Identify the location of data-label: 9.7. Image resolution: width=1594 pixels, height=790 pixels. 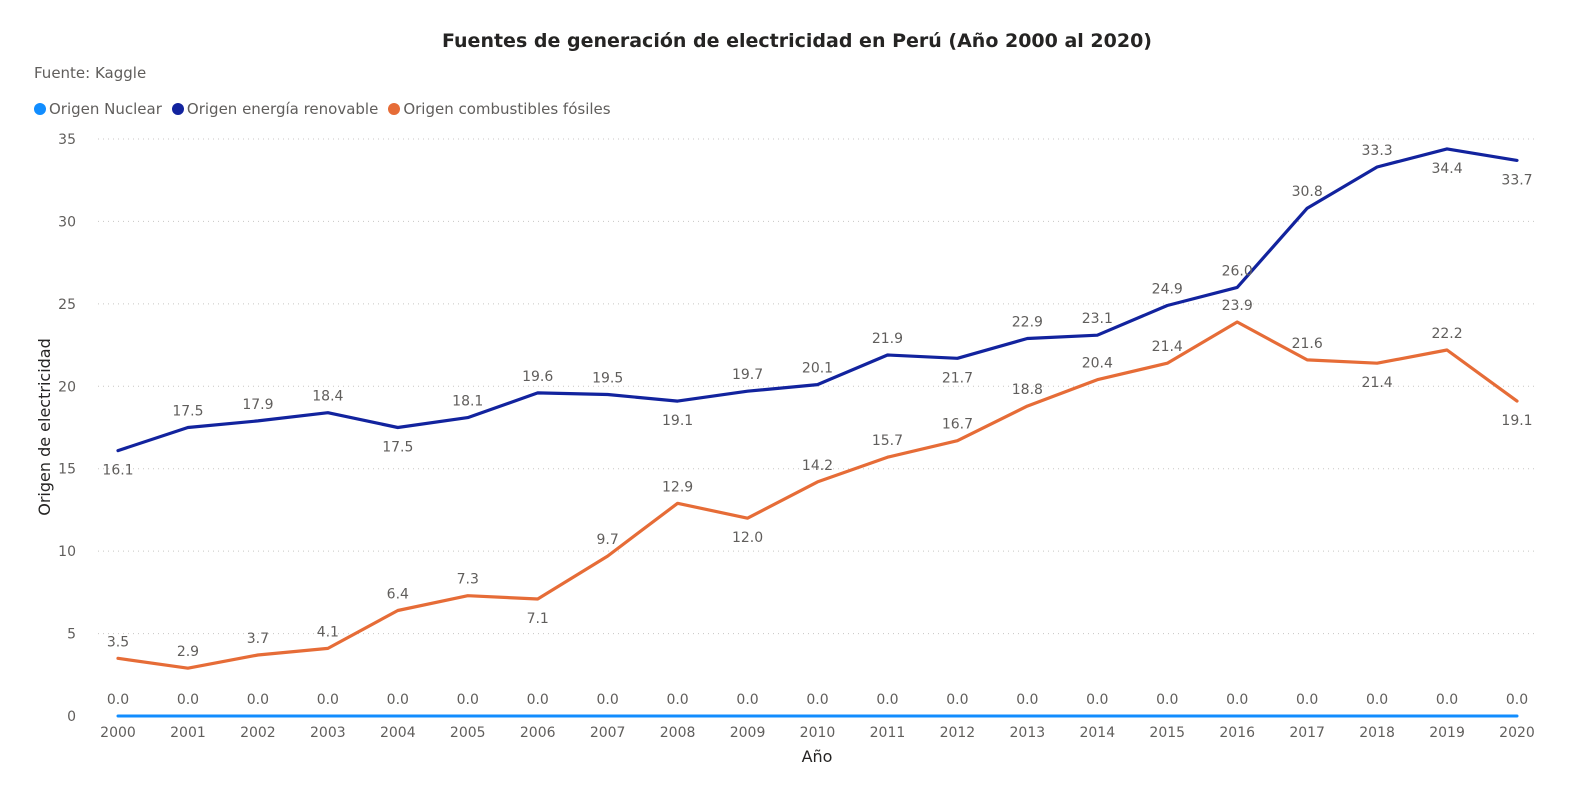
(608, 540).